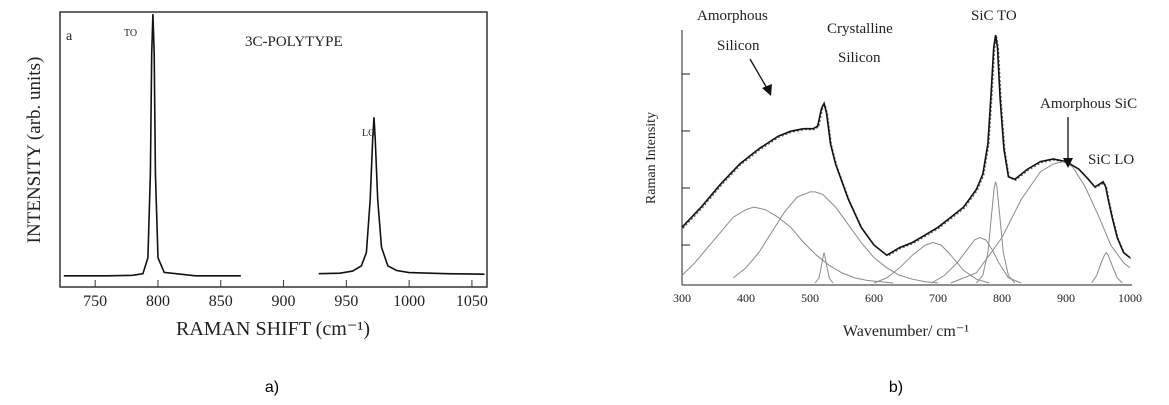 This screenshot has width=1169, height=405. Describe the element at coordinates (130, 33) in the screenshot. I see `chart-a-peak-label-to: TO` at that location.